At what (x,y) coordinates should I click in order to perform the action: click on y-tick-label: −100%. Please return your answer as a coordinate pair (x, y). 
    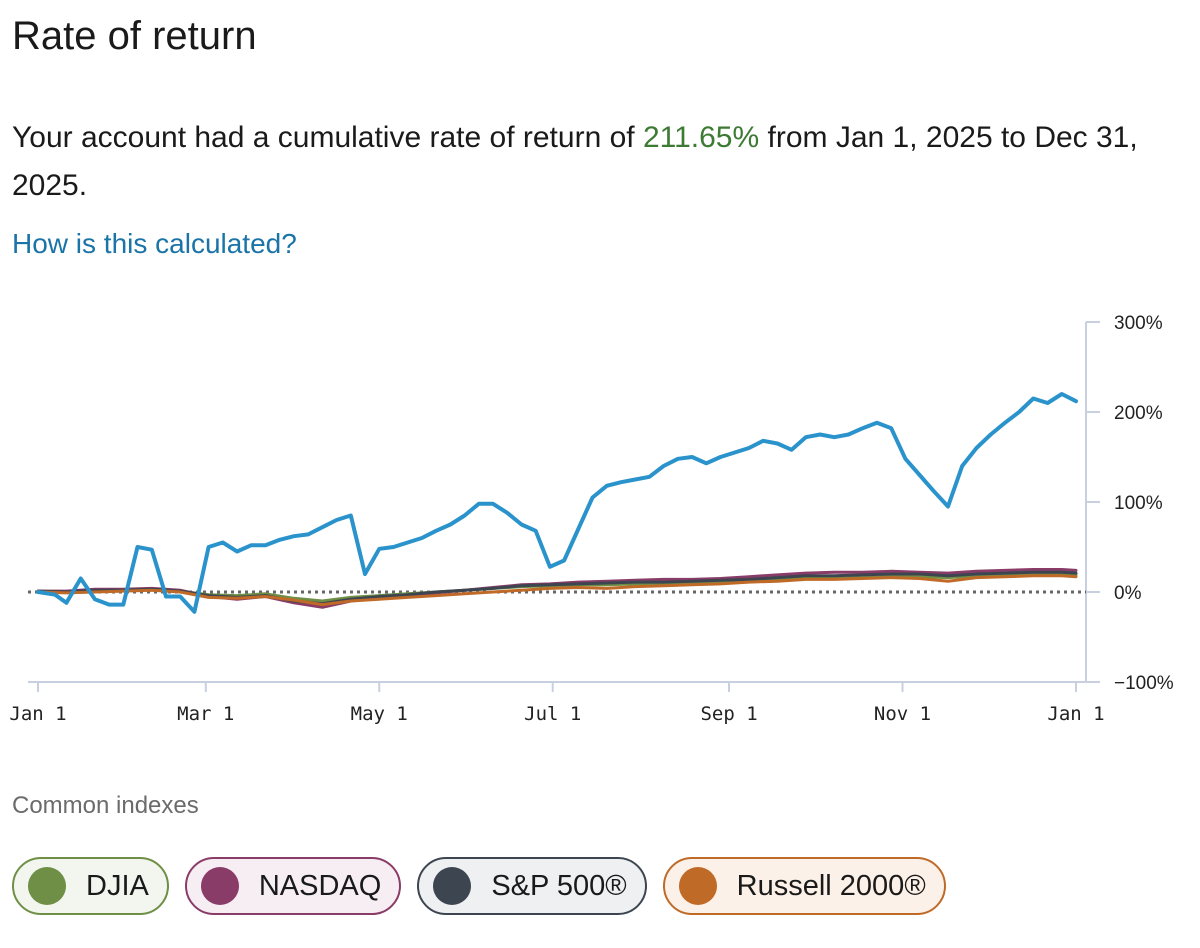
    Looking at the image, I should click on (1144, 683).